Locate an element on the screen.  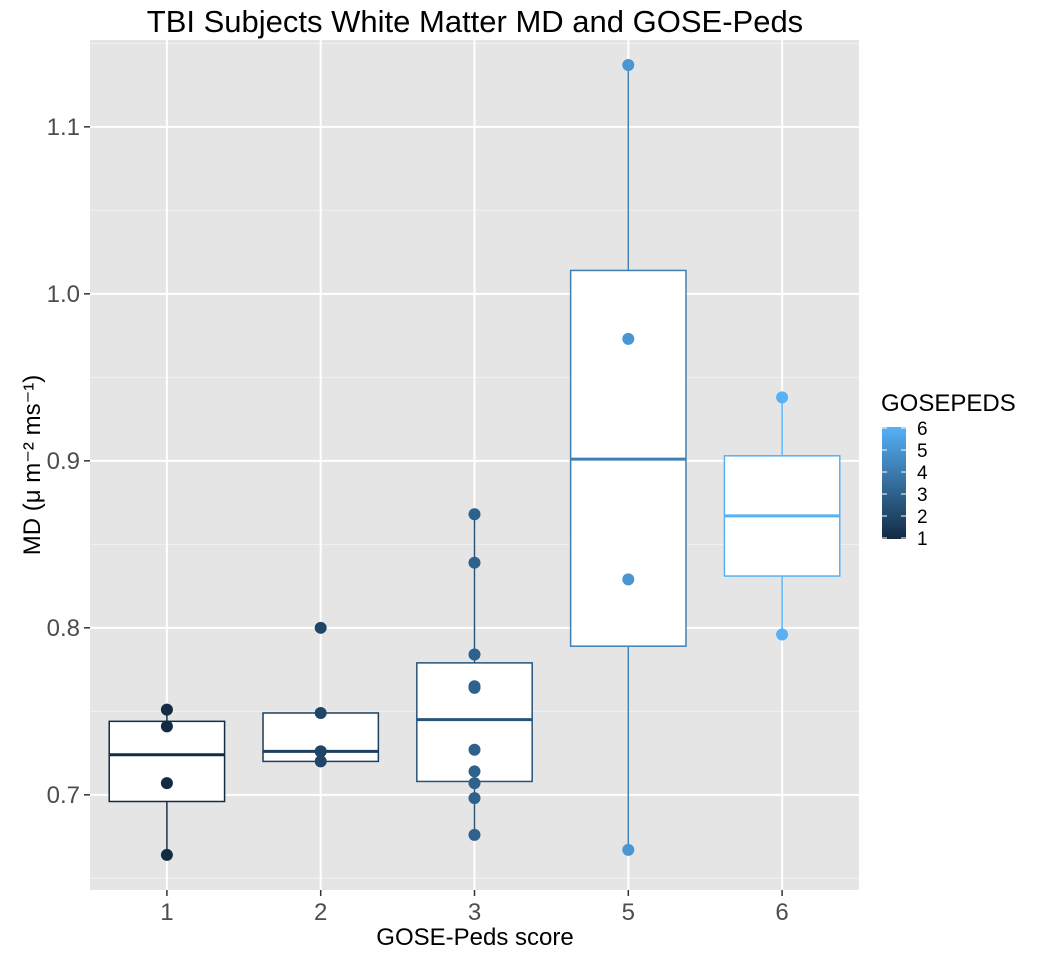
legend-label: 5 is located at coordinates (922, 451).